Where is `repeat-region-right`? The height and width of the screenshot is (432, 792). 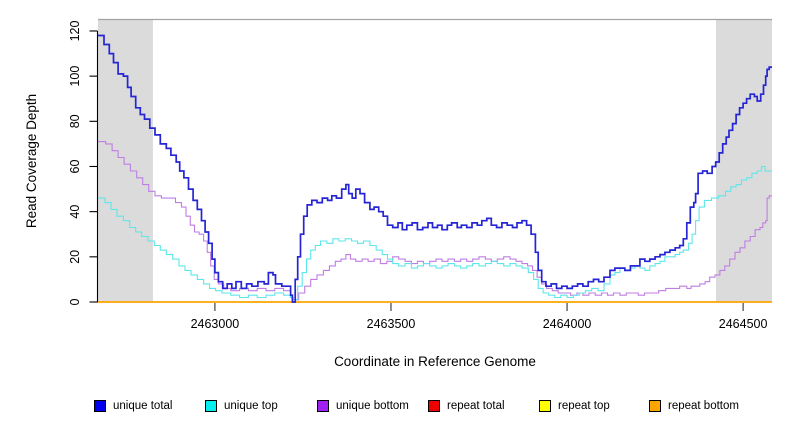
repeat-region-right is located at coordinates (744, 160).